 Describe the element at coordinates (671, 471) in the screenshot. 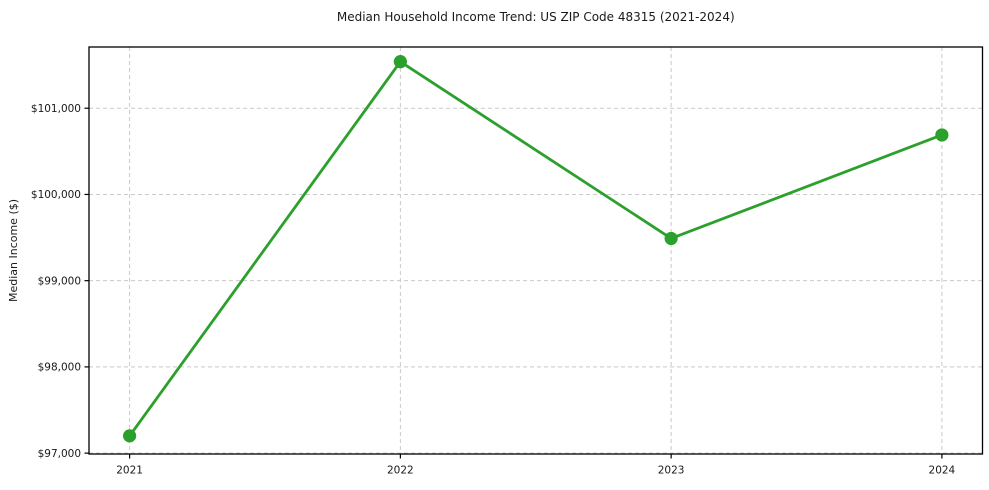

I see `x-tick-label: 2023` at that location.